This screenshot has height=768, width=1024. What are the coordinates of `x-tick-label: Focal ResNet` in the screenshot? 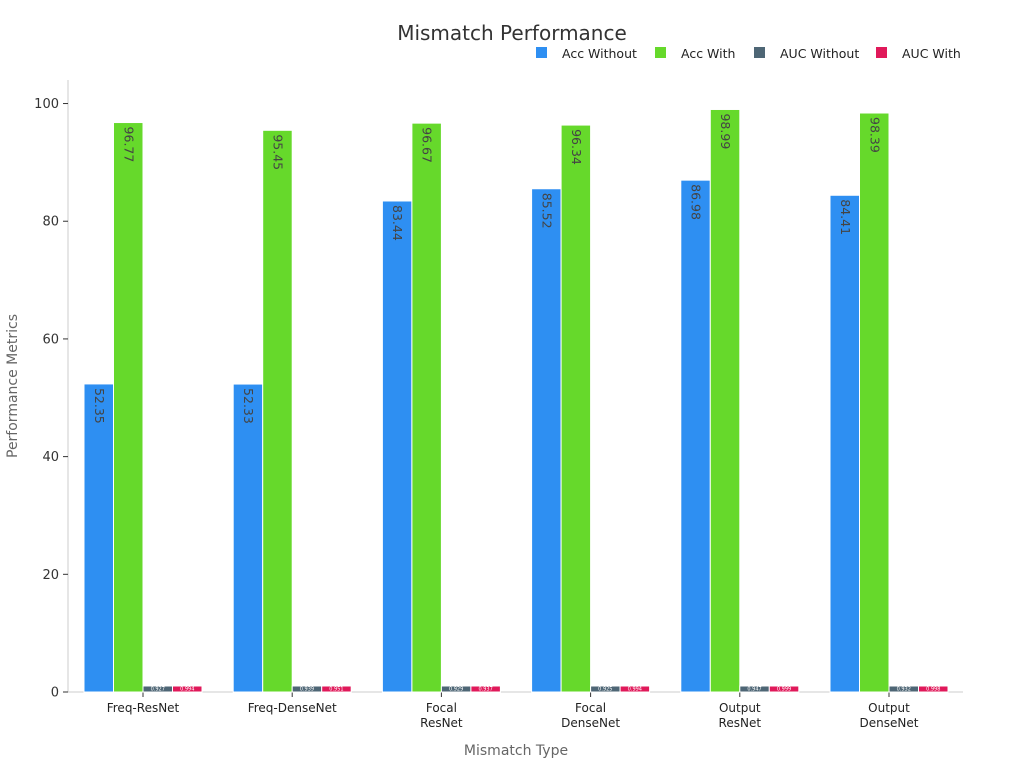 It's located at (441, 715).